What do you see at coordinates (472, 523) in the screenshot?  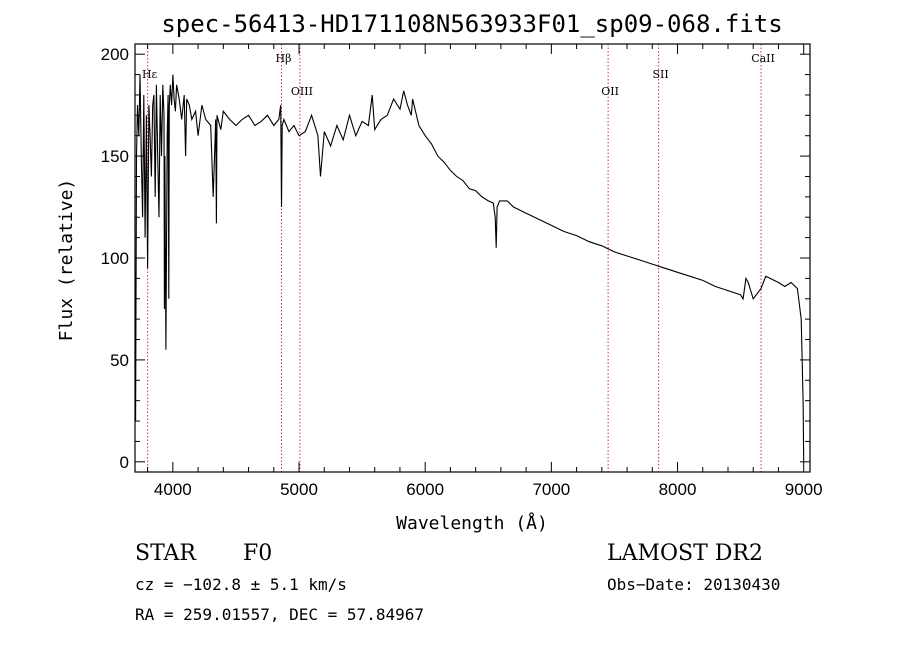 I see `x-axis-label: Wavelength (Å)` at bounding box center [472, 523].